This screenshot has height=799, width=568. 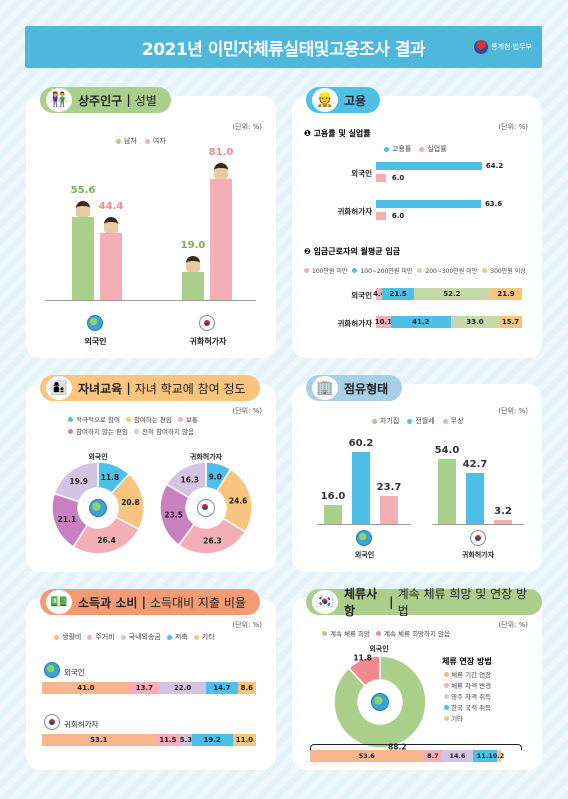 I want to click on panel-header: 💵 소득과 소비 | 소득대비 지출 비율, so click(x=150, y=602).